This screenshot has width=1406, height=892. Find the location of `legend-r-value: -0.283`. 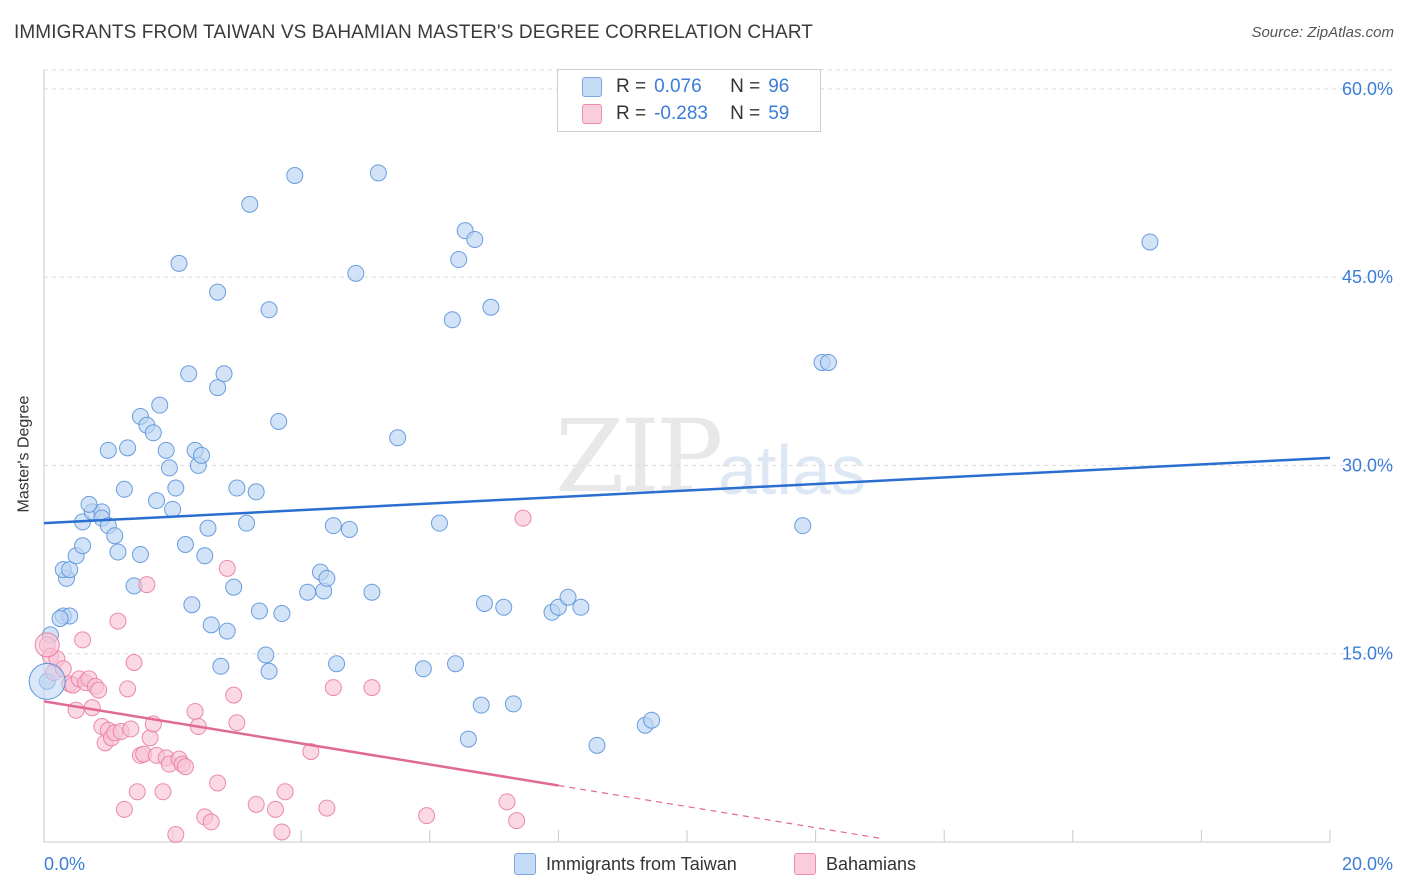

legend-r-value: -0.283 is located at coordinates (681, 113).